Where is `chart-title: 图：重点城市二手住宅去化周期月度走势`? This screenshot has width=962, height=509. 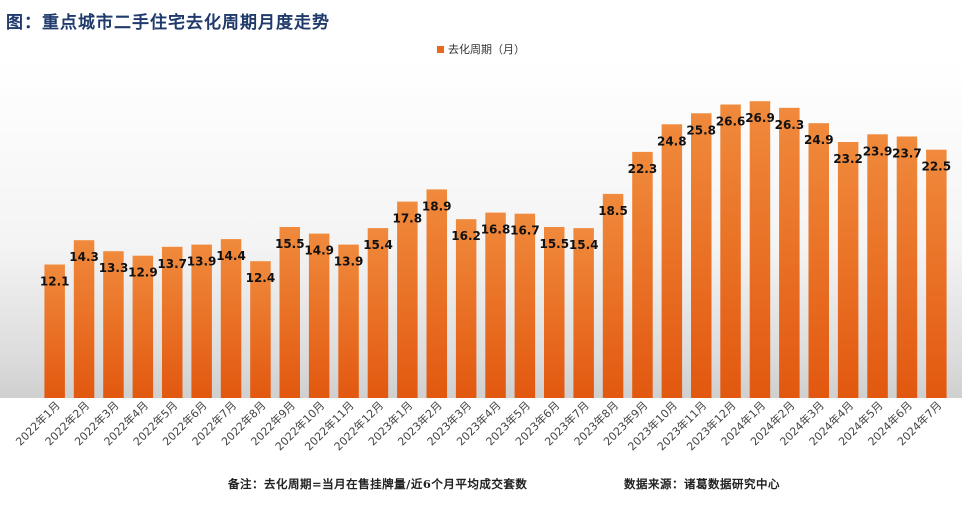
chart-title: 图：重点城市二手住宅去化周期月度走势 is located at coordinates (168, 23).